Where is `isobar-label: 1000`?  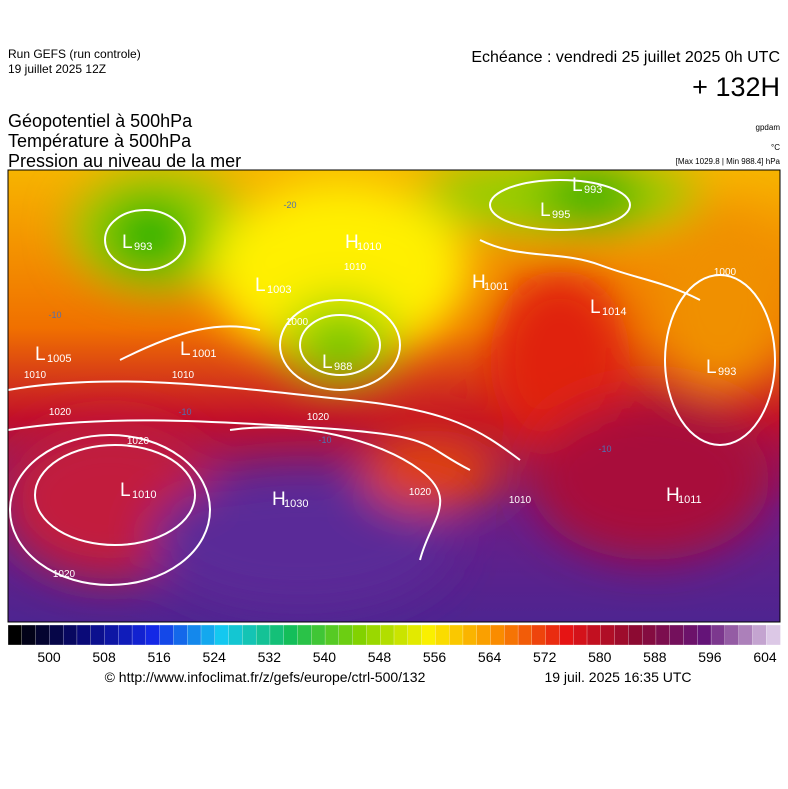 isobar-label: 1000 is located at coordinates (725, 272).